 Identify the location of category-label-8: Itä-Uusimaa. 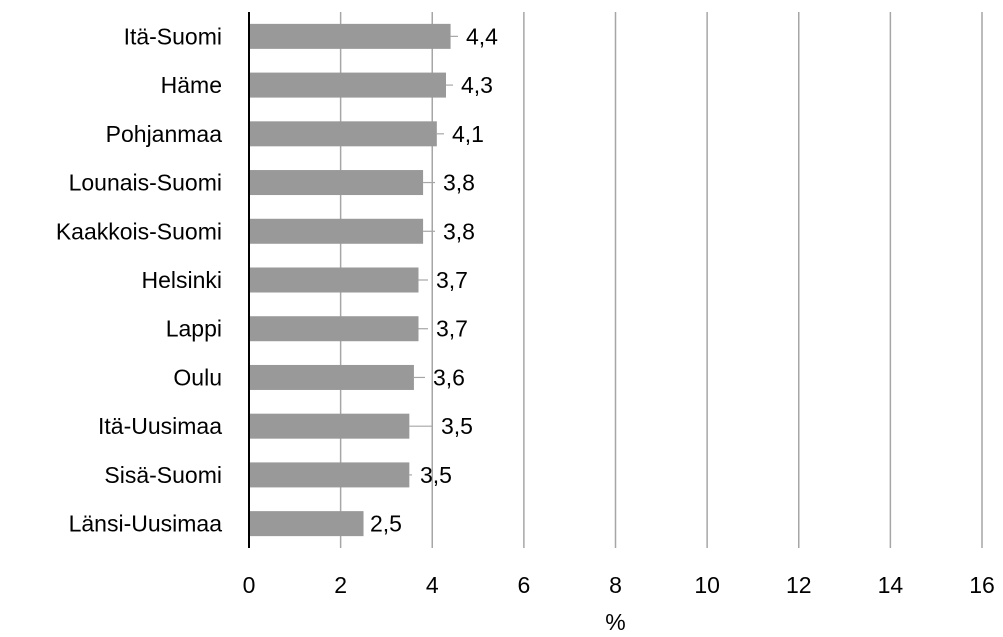
(160, 426).